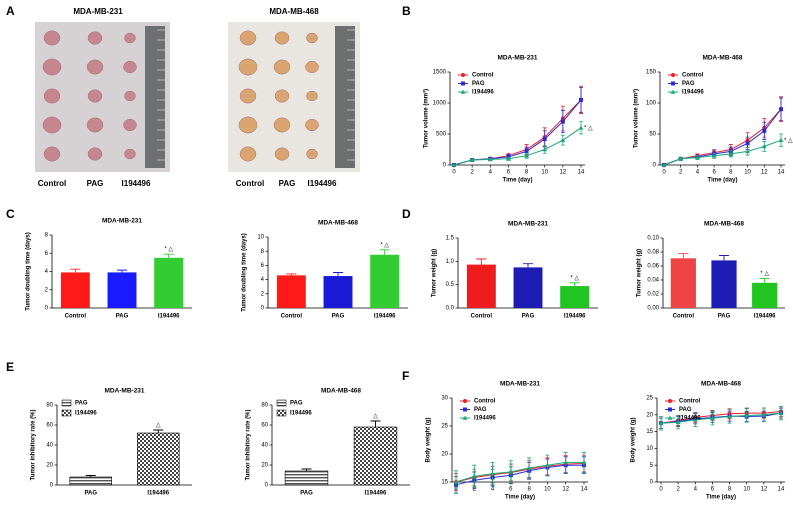 The image size is (793, 506). I want to click on y-tick-label: 60, so click(49, 426).